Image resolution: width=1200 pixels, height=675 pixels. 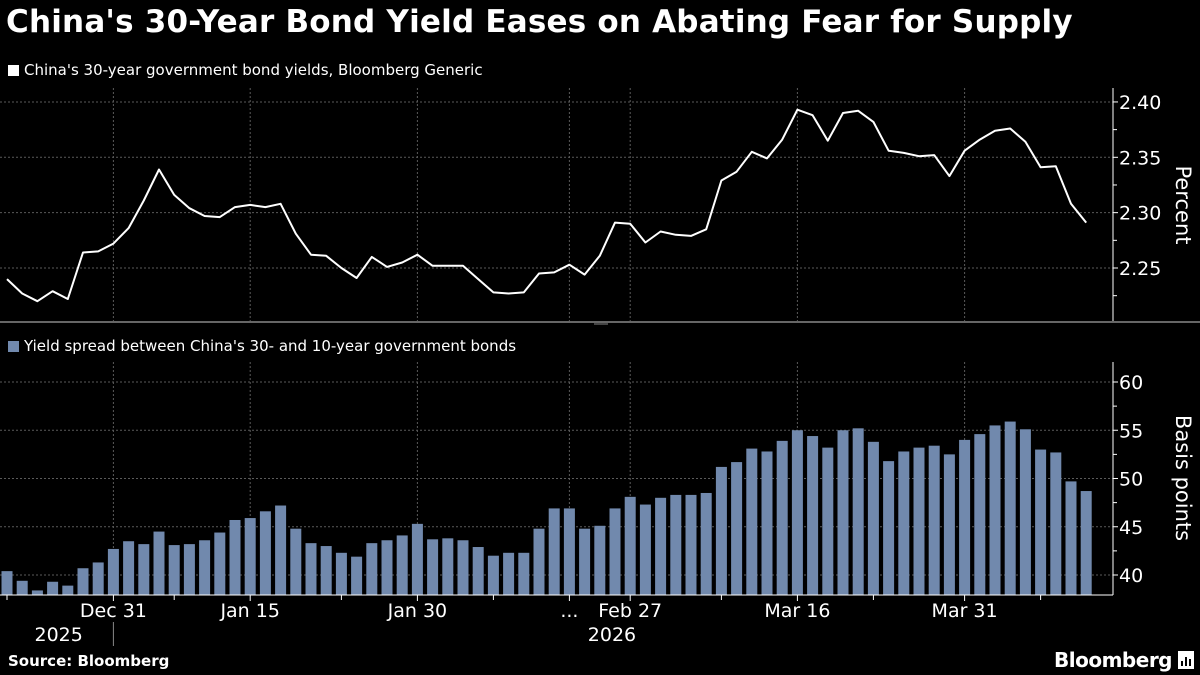 I want to click on bloomberg-logo: Bloomberg, so click(x=1124, y=660).